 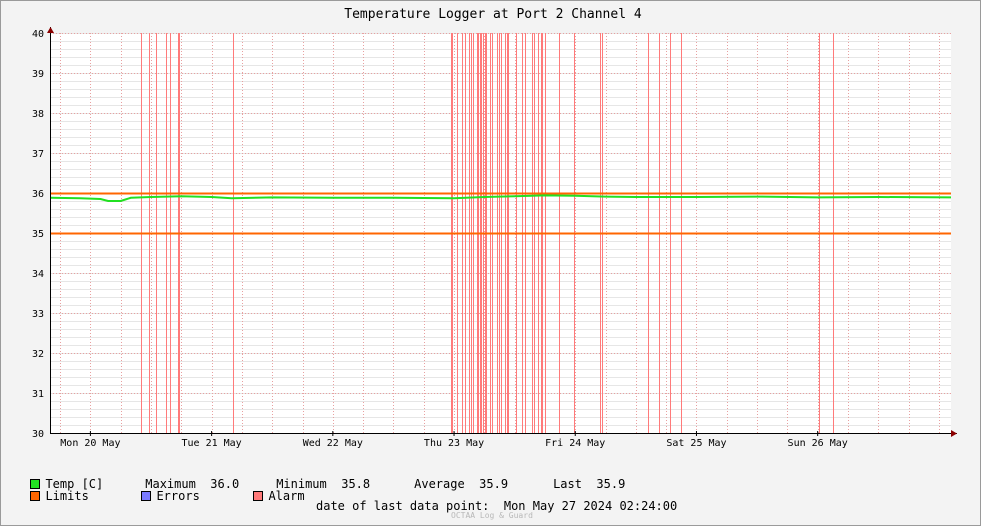 What do you see at coordinates (954, 433) in the screenshot?
I see `x-axis-arrow` at bounding box center [954, 433].